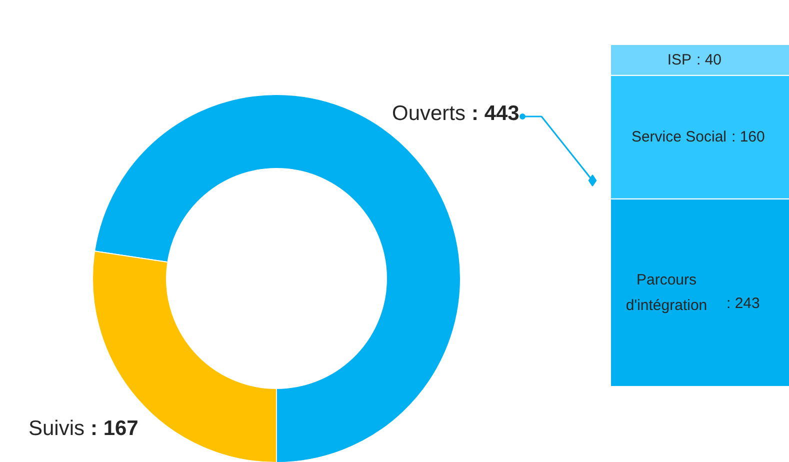 The width and height of the screenshot is (789, 462). What do you see at coordinates (709, 59) in the screenshot?
I see `data-label: : 40` at bounding box center [709, 59].